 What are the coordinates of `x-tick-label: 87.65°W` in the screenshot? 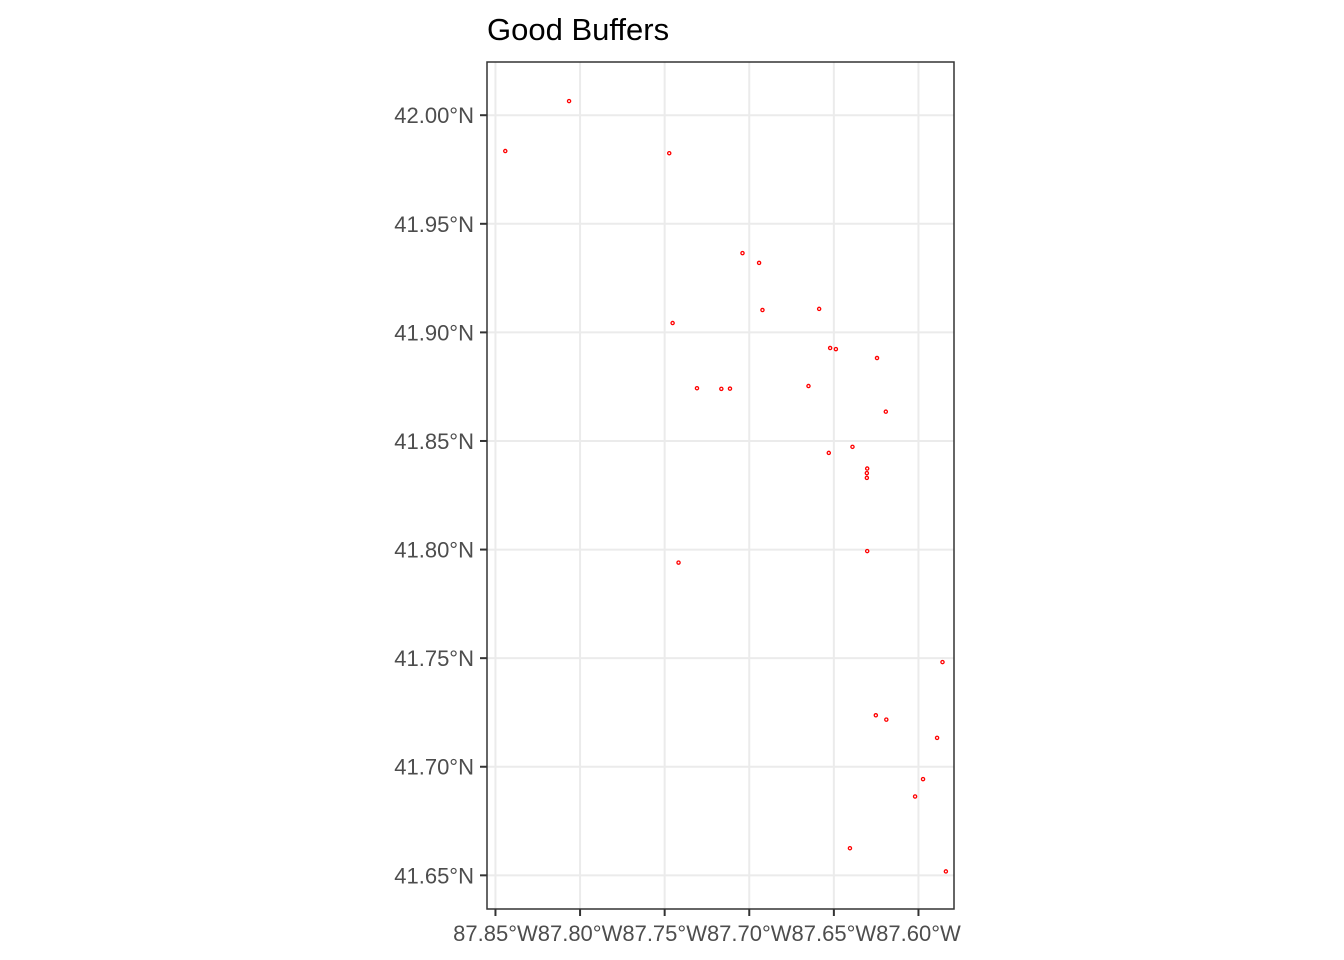 It's located at (834, 933).